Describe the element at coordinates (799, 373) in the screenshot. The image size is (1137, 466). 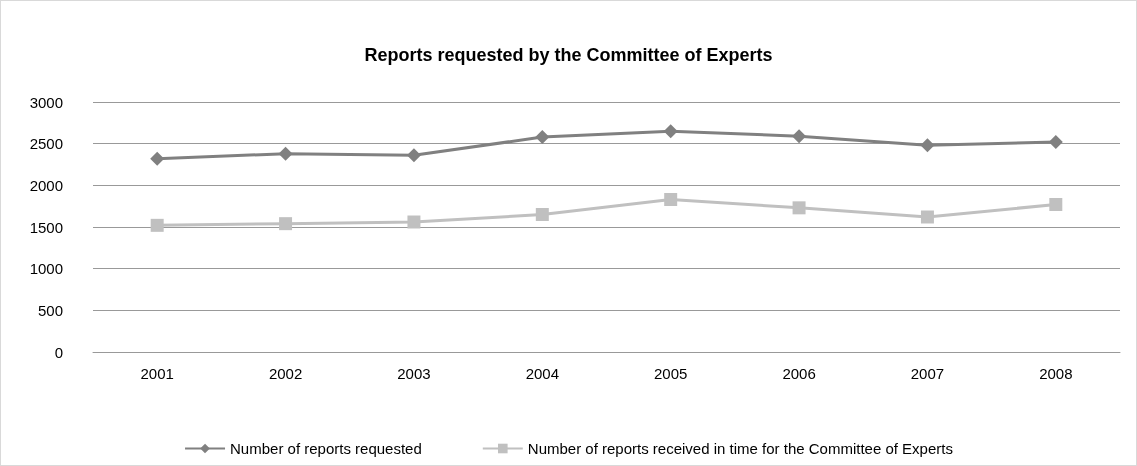
I see `x-tick-label: 2006` at that location.